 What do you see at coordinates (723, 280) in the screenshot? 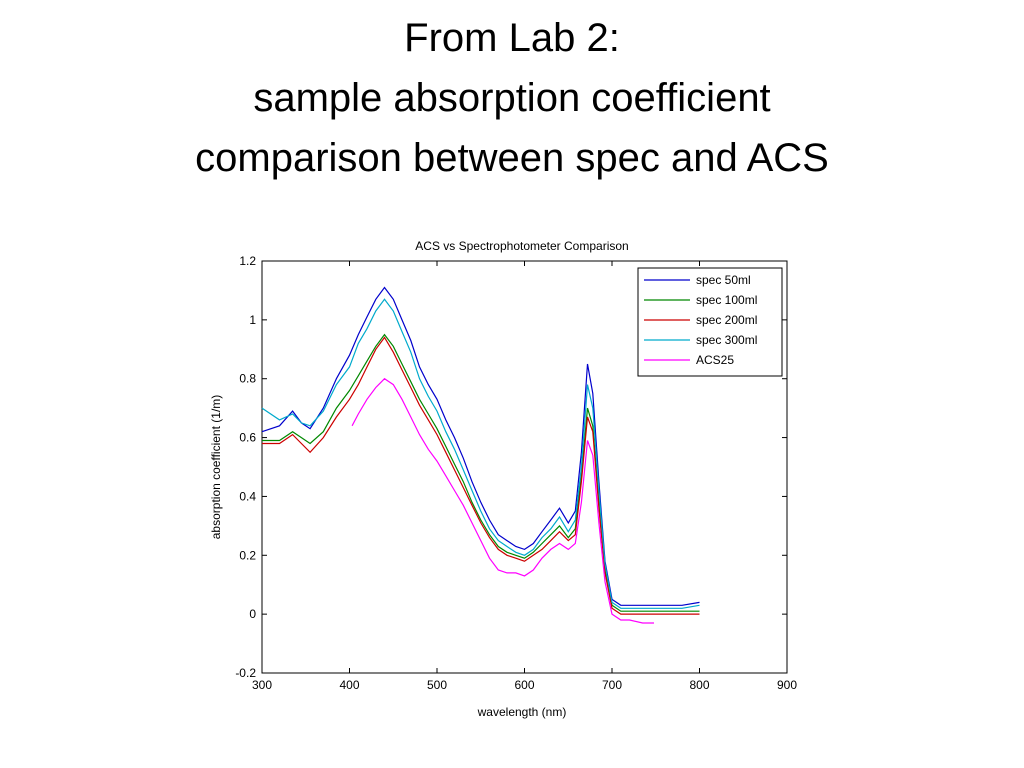
I see `legend-label: spec 50ml` at bounding box center [723, 280].